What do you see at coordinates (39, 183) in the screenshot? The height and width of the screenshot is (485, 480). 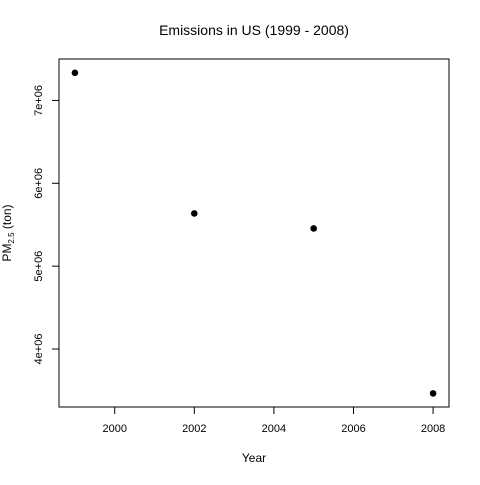 I see `y-tick-label: 6e+06` at bounding box center [39, 183].